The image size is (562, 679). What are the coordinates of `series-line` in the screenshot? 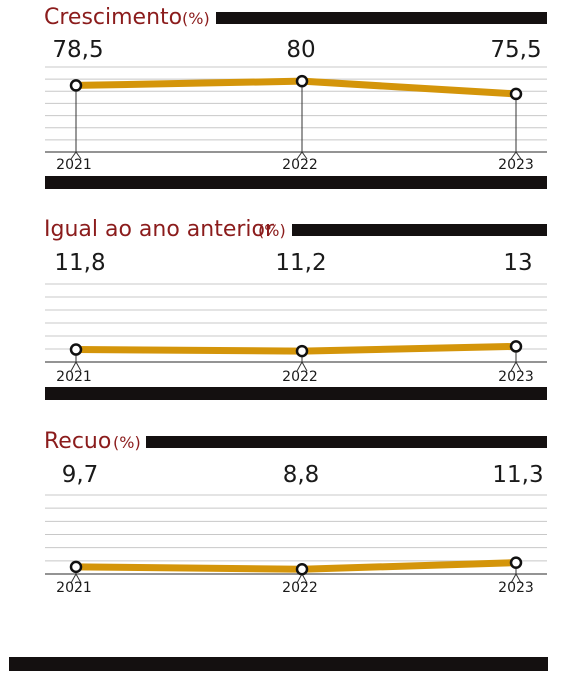 It's located at (296, 87).